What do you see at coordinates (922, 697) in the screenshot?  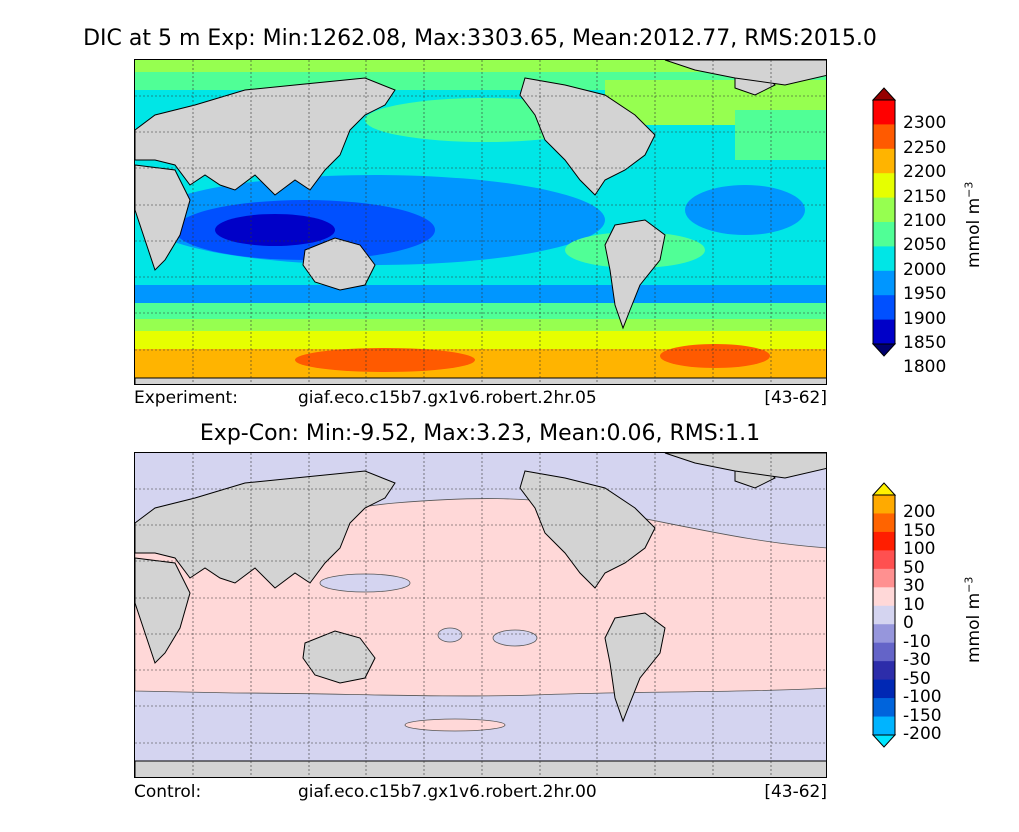 I see `colorbar-2-tick-label: -100` at bounding box center [922, 697].